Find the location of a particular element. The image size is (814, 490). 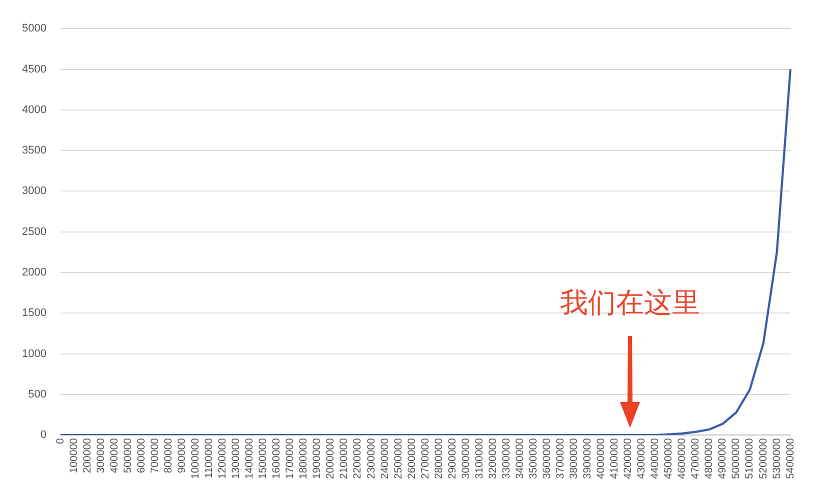

y-tick-label: 5000 is located at coordinates (34, 28).